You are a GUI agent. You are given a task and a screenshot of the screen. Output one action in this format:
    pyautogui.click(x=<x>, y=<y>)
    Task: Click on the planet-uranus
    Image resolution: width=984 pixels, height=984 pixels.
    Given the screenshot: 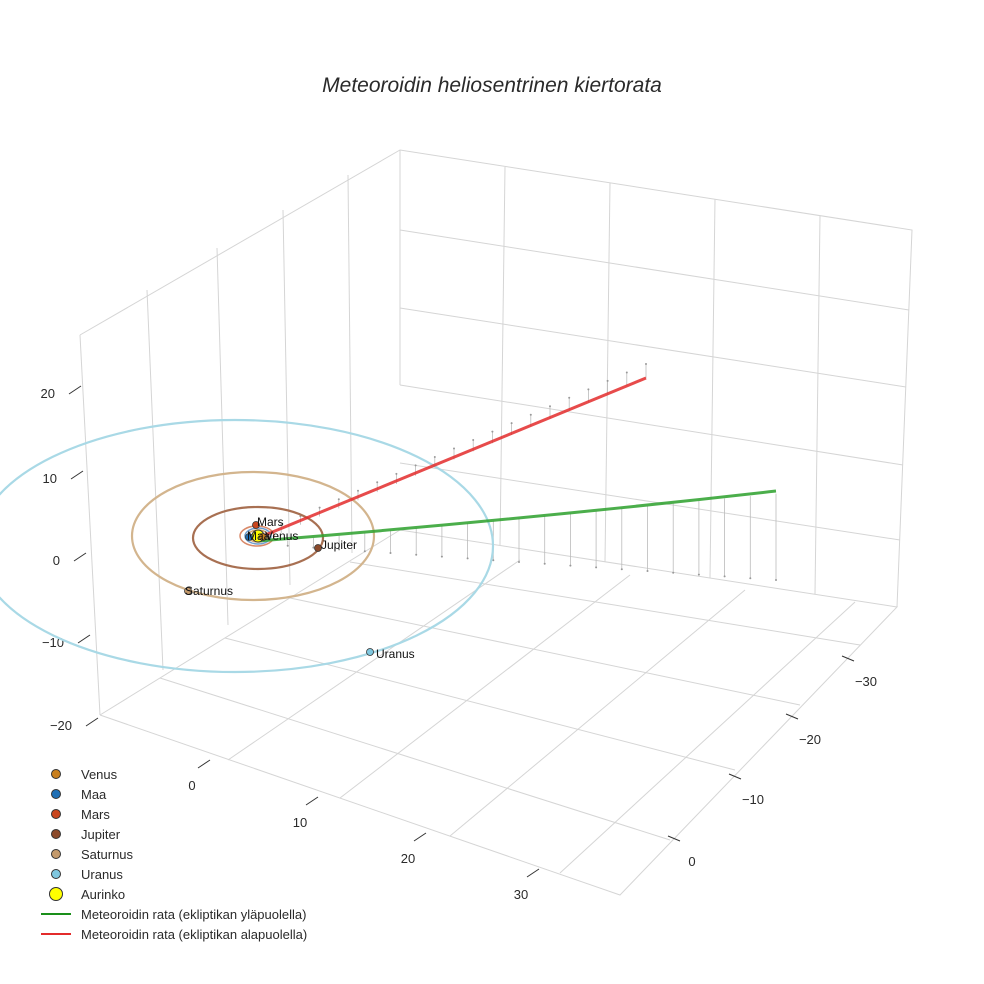 What is the action you would take?
    pyautogui.click(x=370, y=652)
    